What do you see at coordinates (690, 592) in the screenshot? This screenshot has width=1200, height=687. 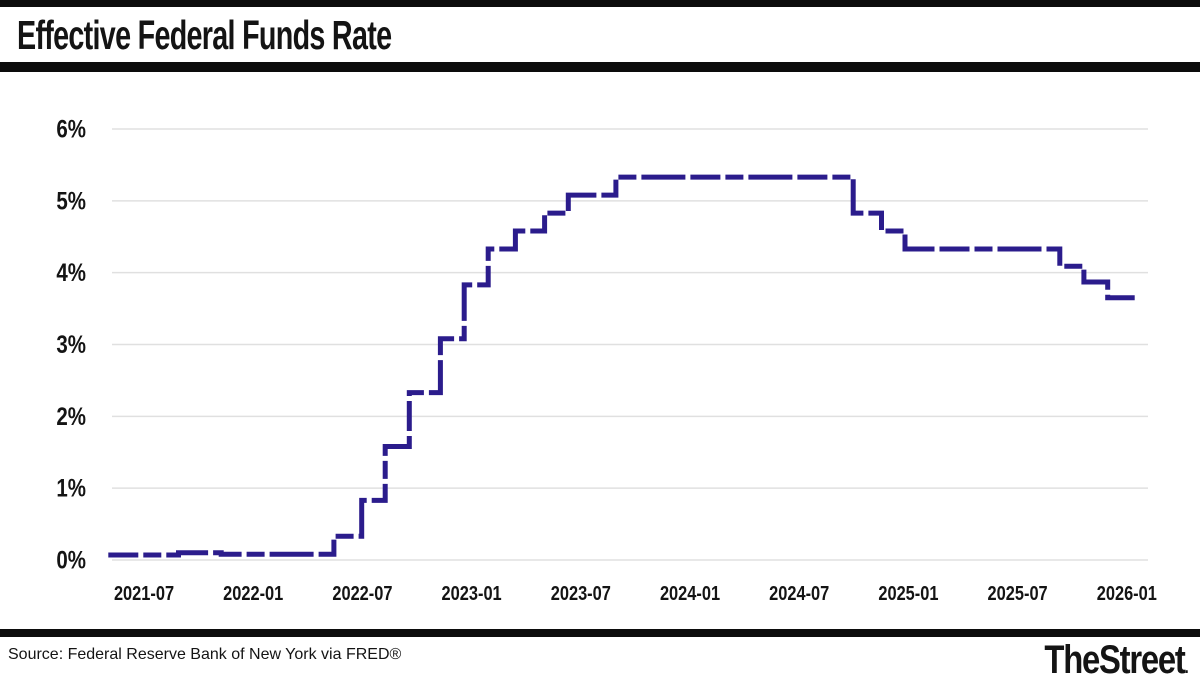 I see `x-axis-tick-label: 2024-01` at bounding box center [690, 592].